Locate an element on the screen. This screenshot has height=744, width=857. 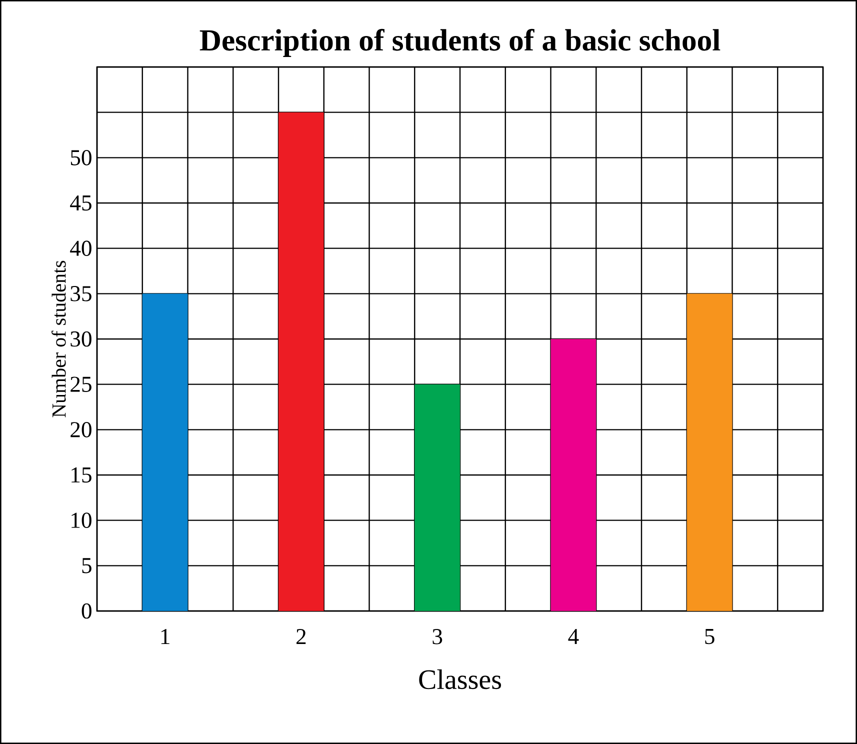
x-tick-label: 3 is located at coordinates (437, 636).